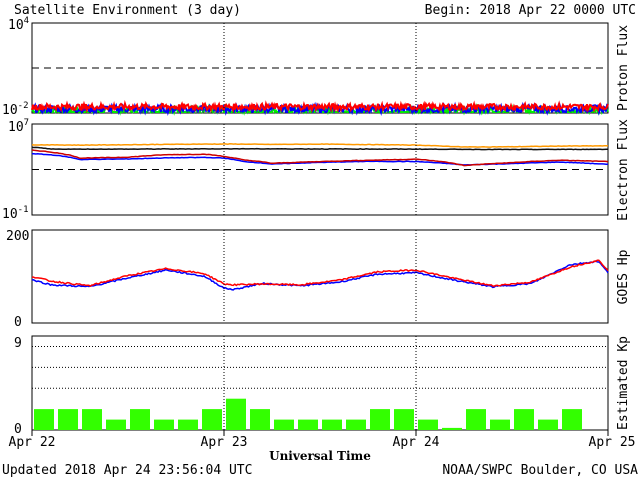 The height and width of the screenshot is (480, 640). What do you see at coordinates (15, 213) in the screenshot?
I see `electron-ytick-bottom: 10-1` at bounding box center [15, 213].